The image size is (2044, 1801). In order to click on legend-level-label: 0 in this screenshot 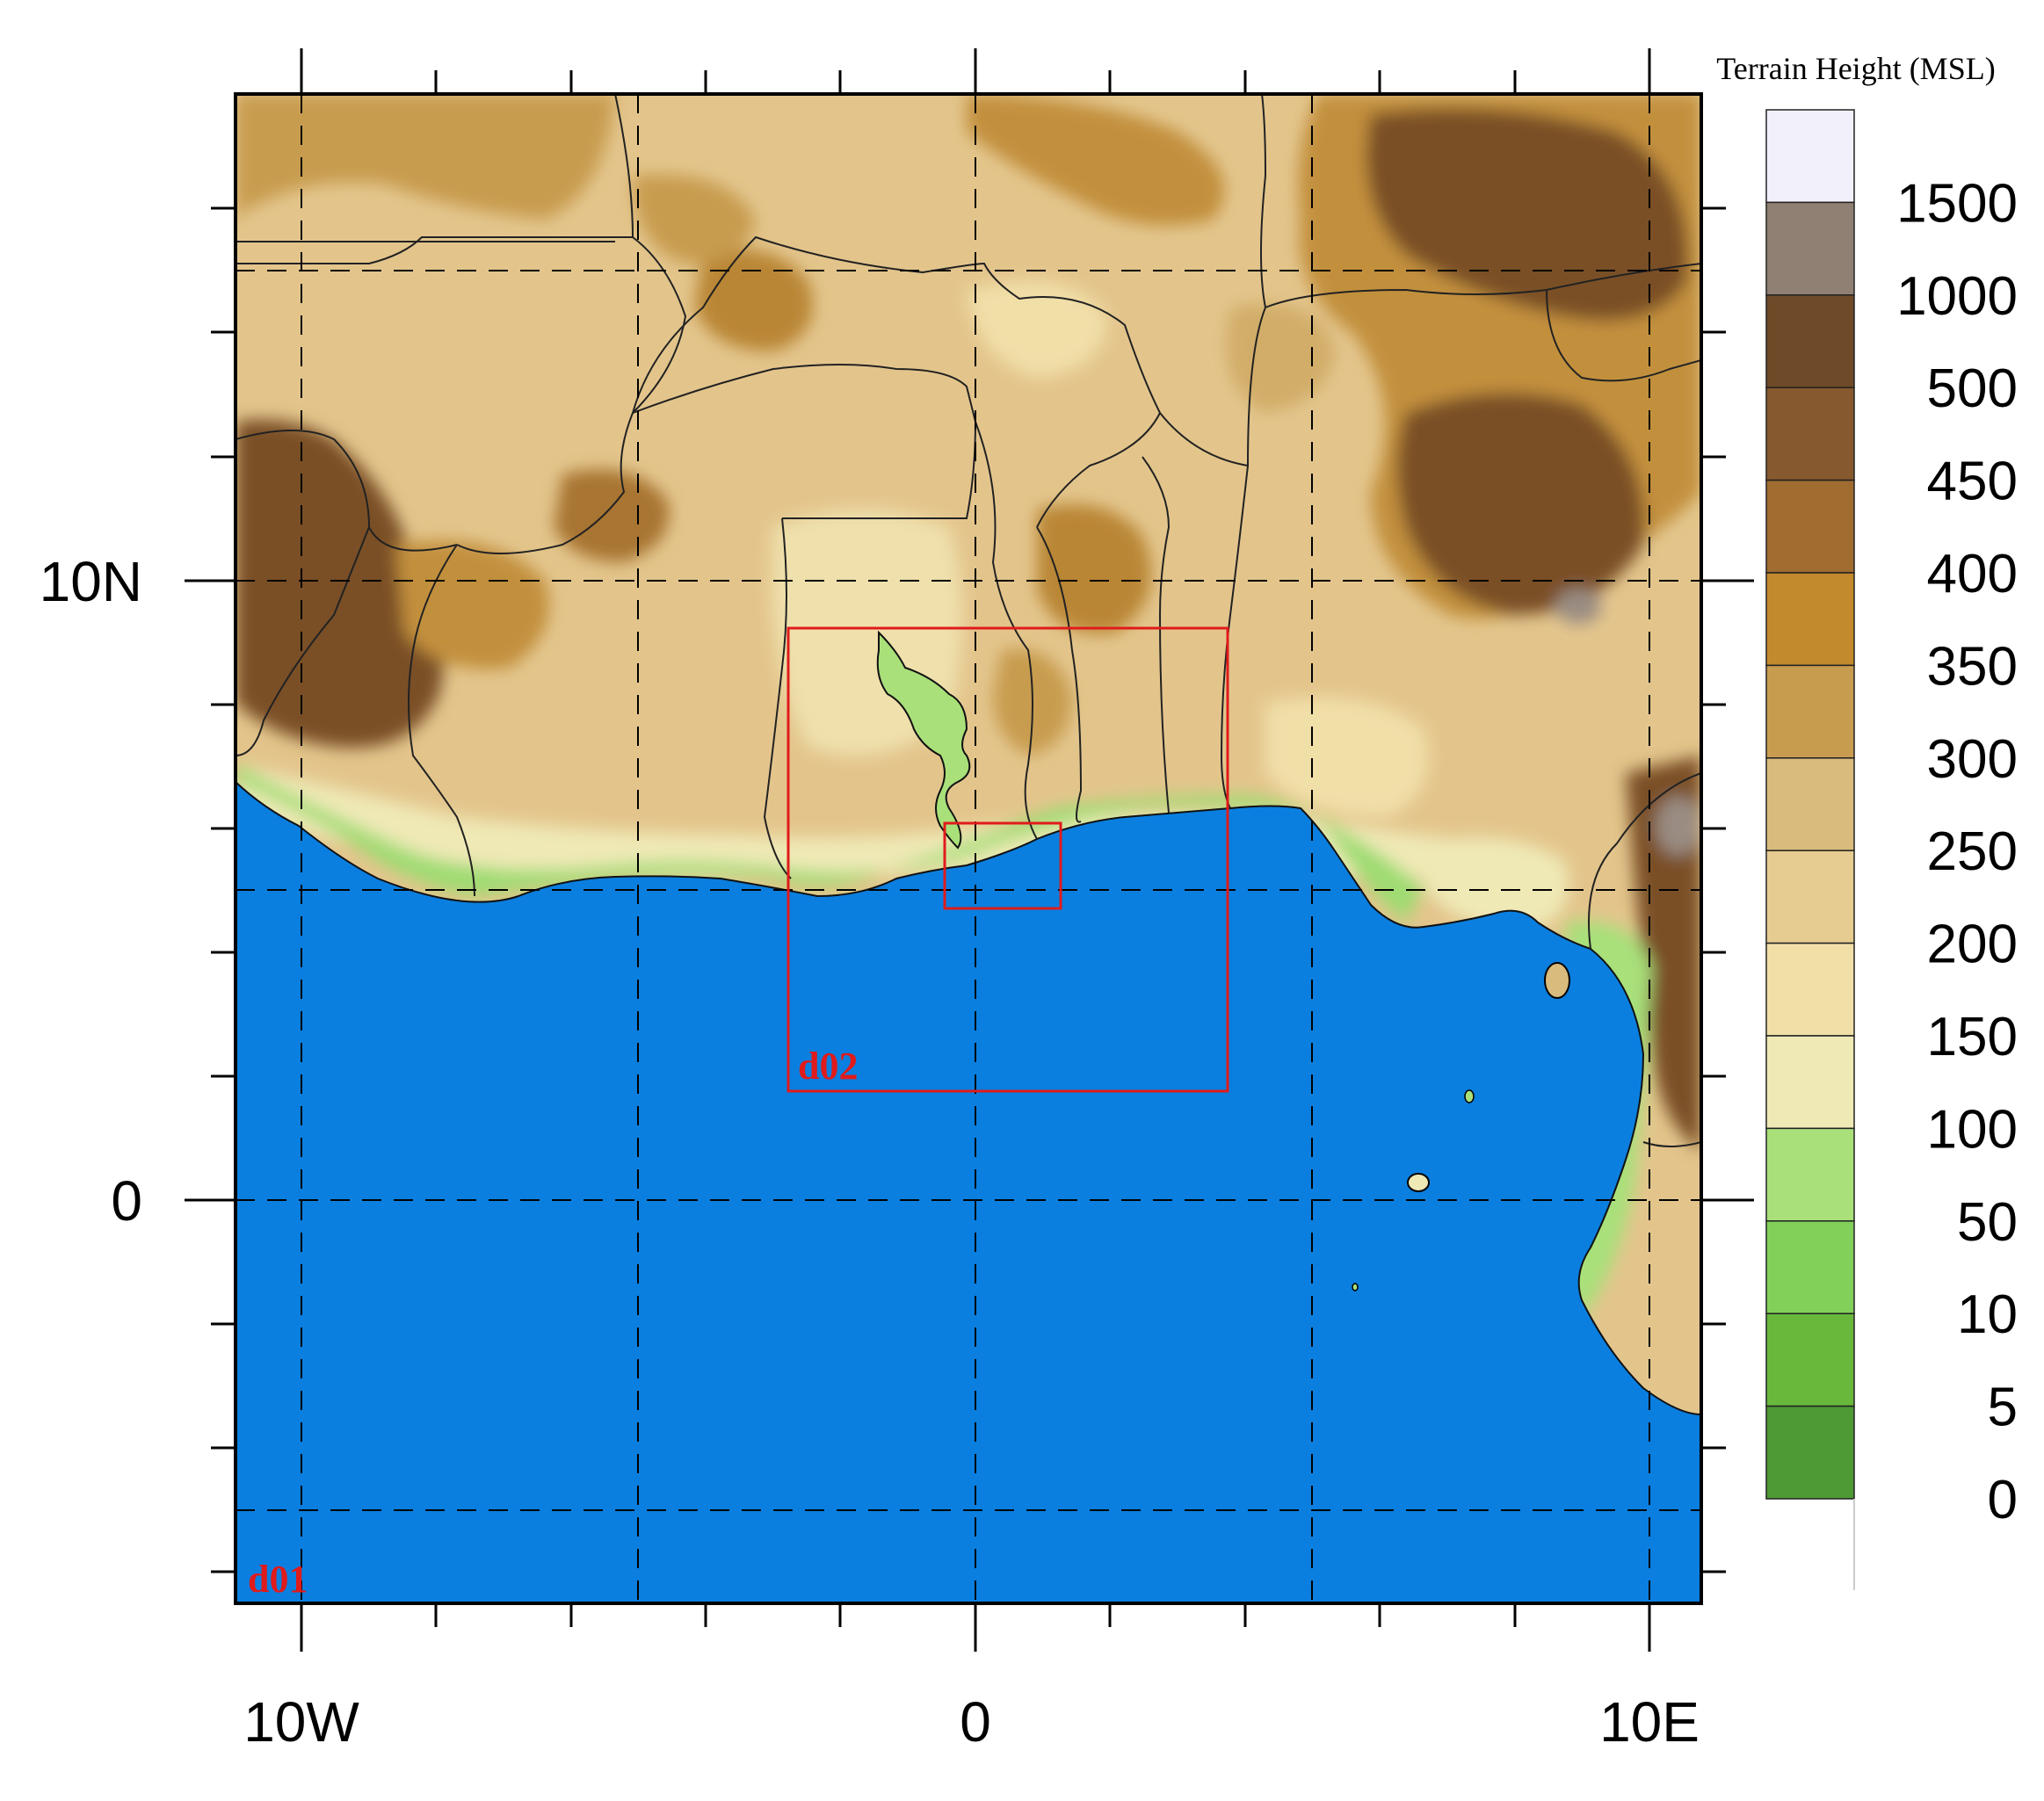, I will do `click(2003, 1500)`.